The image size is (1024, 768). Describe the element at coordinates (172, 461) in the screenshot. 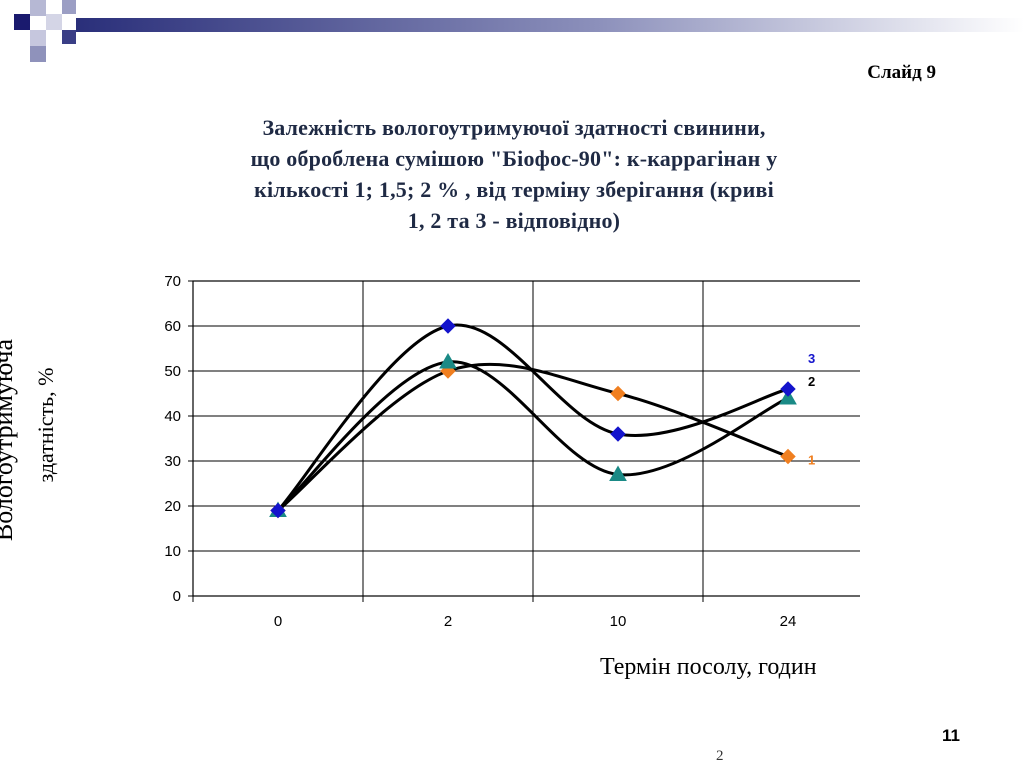

I see `y-tick-label: 30` at that location.